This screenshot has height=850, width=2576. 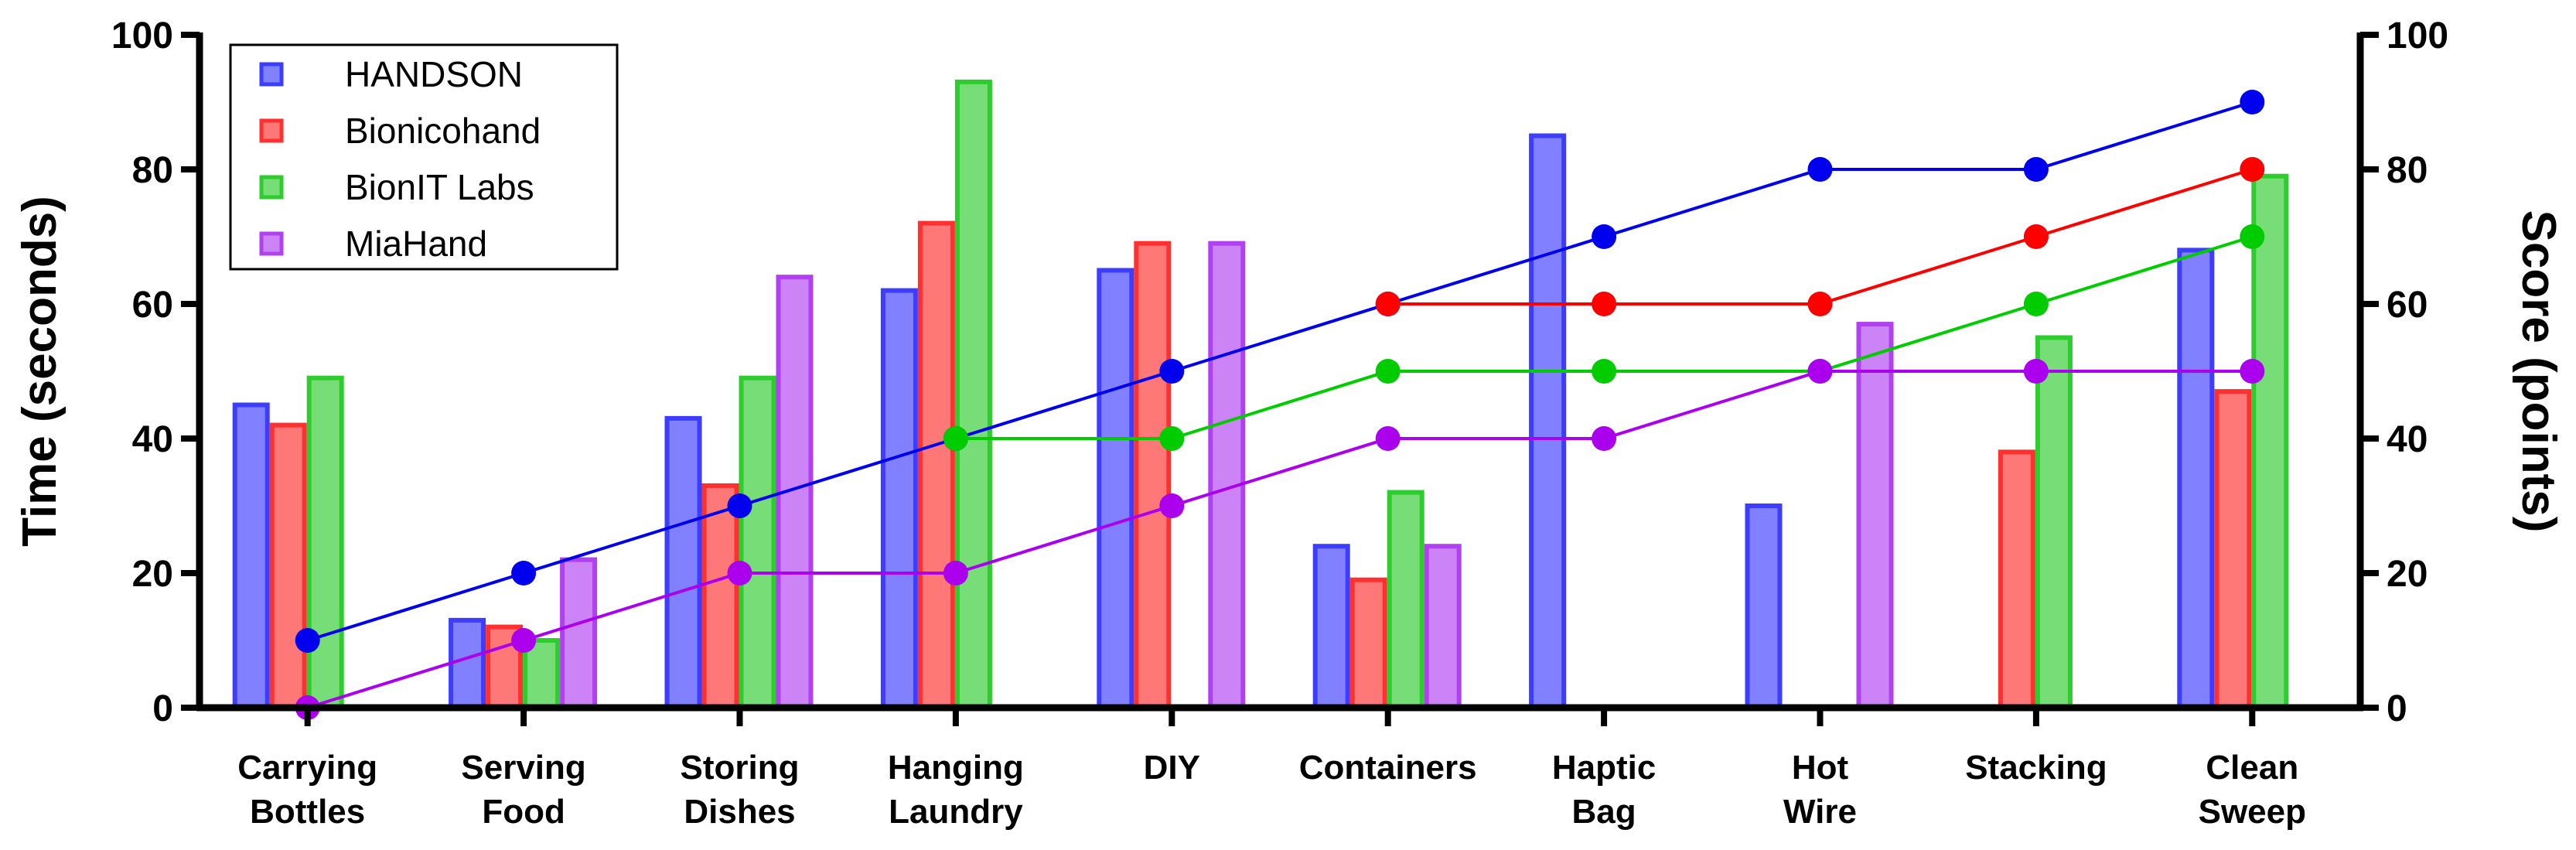 I want to click on category-label-8-0: Stacking, so click(x=2036, y=768).